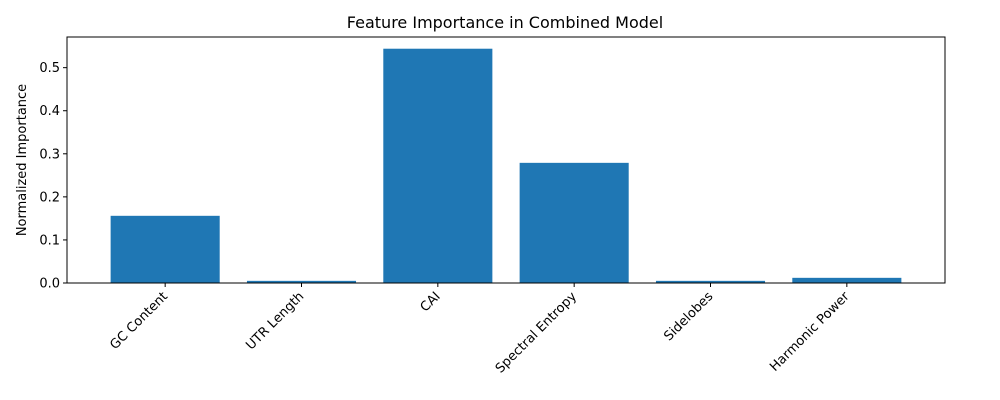 The image size is (1000, 400). I want to click on x-tick-label: CAI, so click(431, 302).